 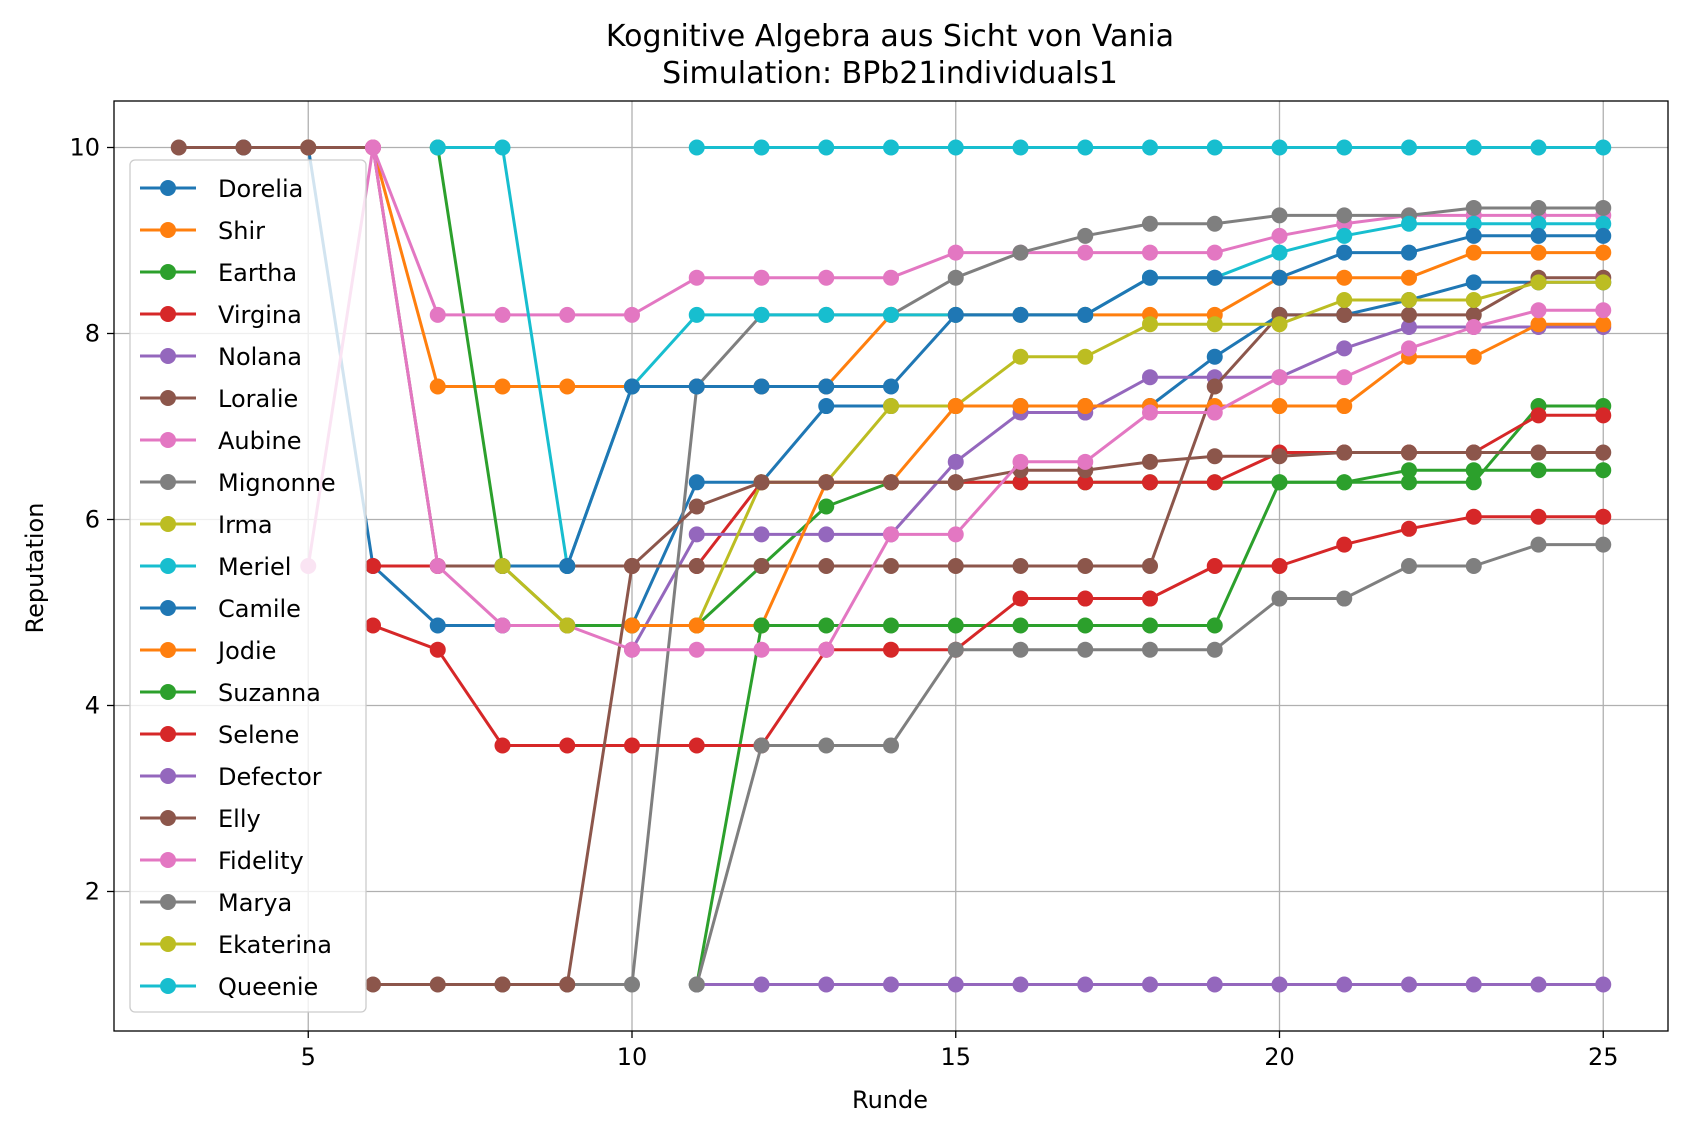 I want to click on legend-label: Irma, so click(x=245, y=525).